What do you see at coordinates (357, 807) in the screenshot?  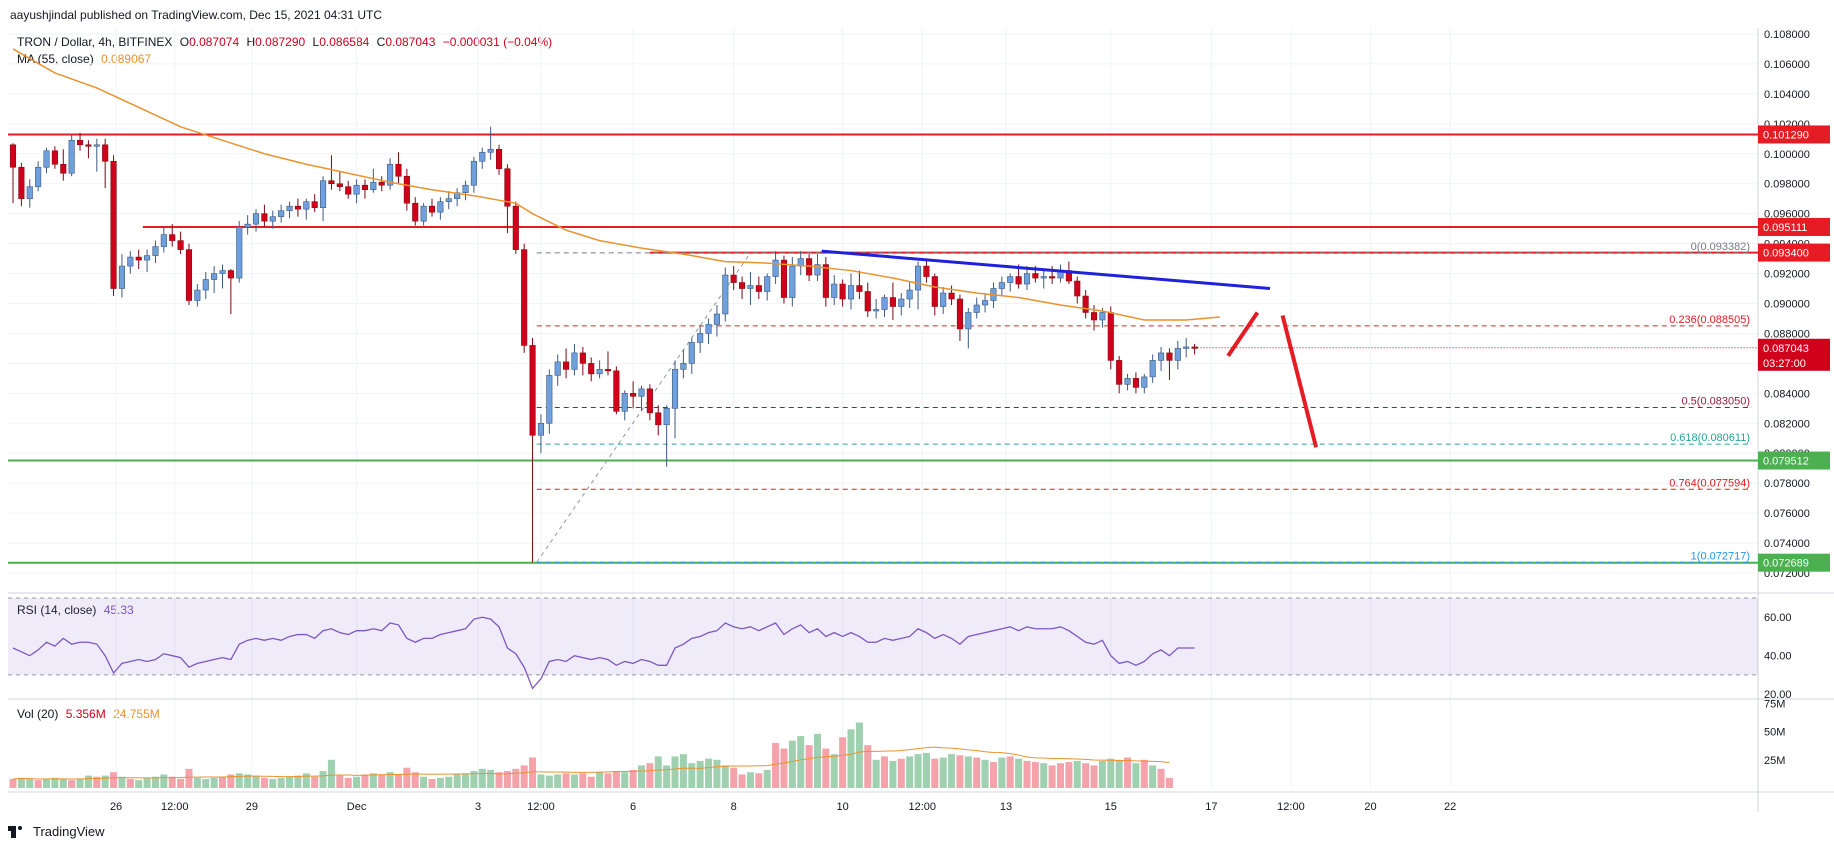 I see `time-tick-label: Dec` at bounding box center [357, 807].